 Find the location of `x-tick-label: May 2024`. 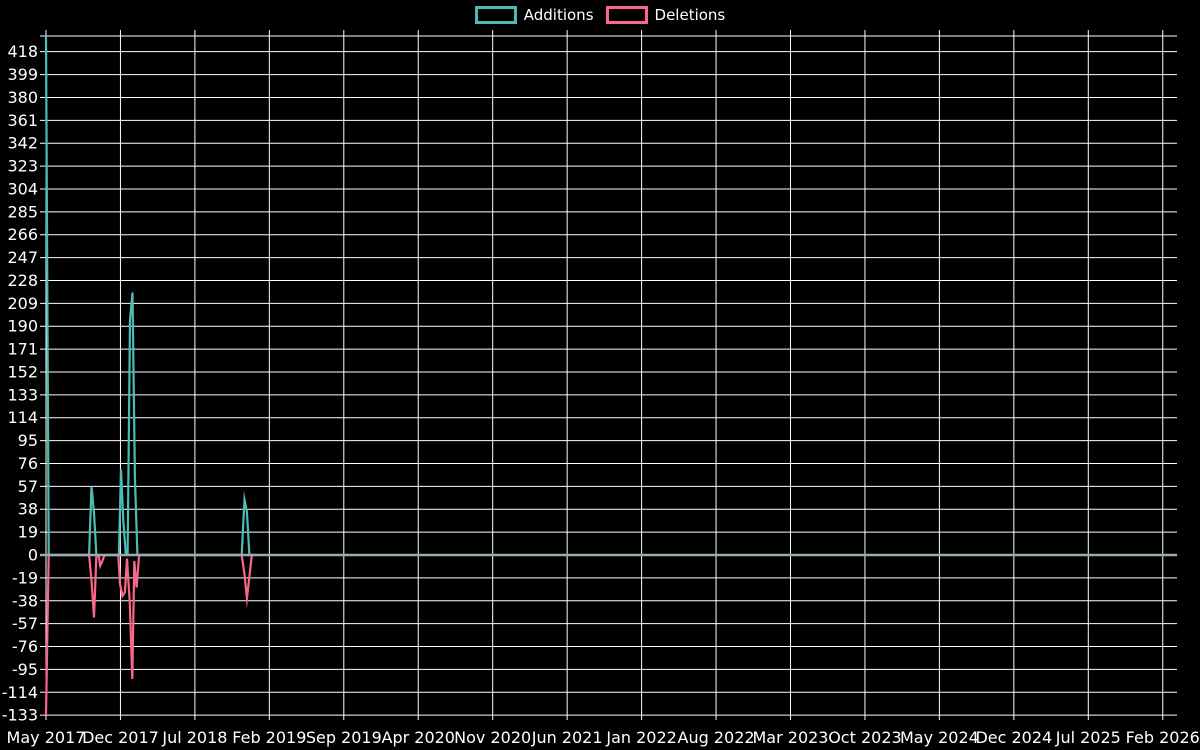

x-tick-label: May 2024 is located at coordinates (939, 737).